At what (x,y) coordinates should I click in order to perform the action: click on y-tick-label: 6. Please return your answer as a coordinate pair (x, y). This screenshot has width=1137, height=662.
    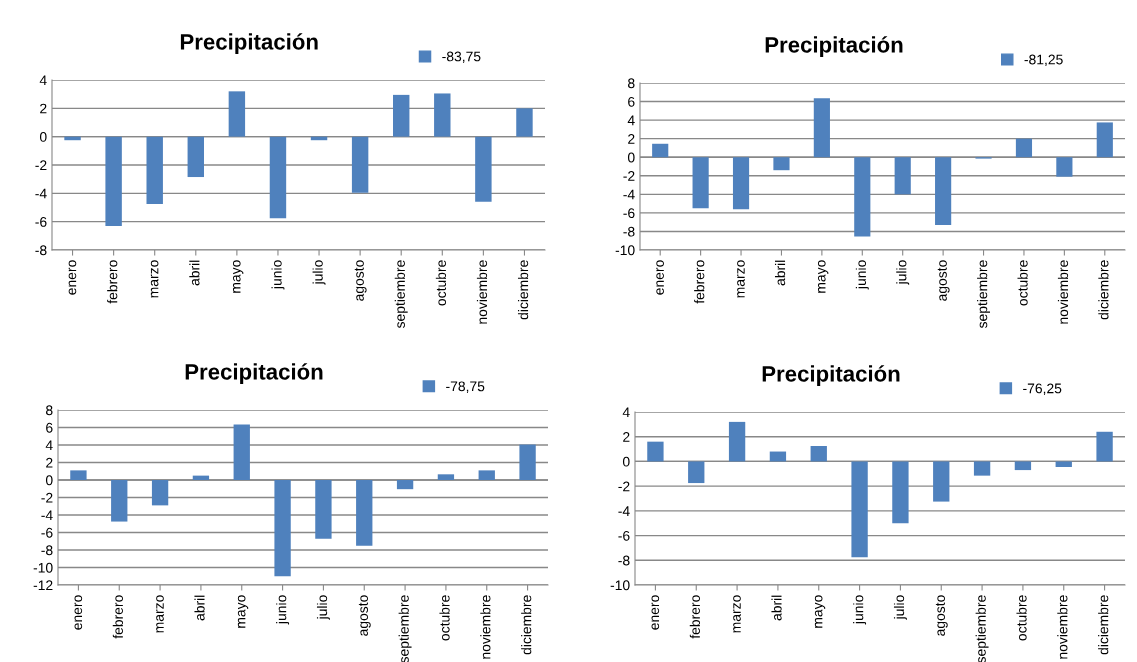
    Looking at the image, I should click on (631, 101).